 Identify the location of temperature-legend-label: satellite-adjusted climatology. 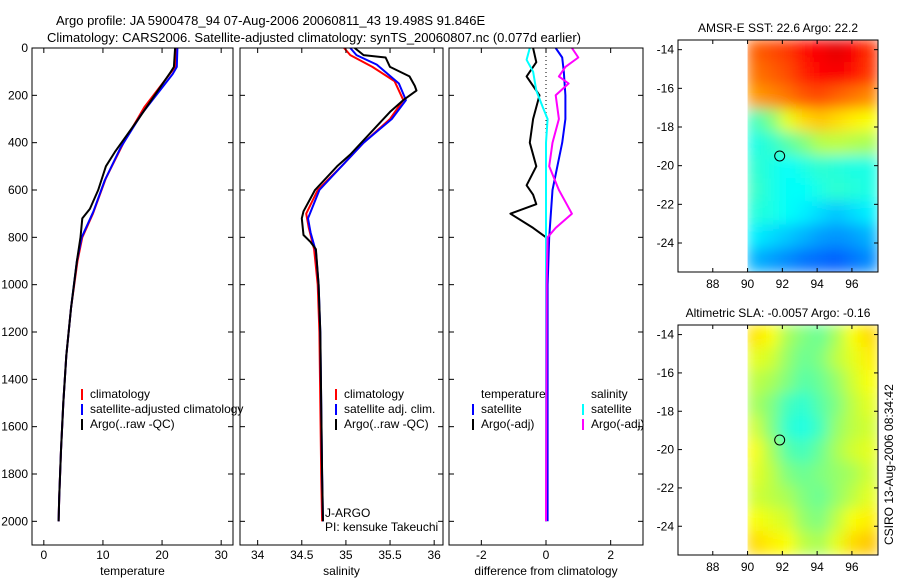
(166, 409).